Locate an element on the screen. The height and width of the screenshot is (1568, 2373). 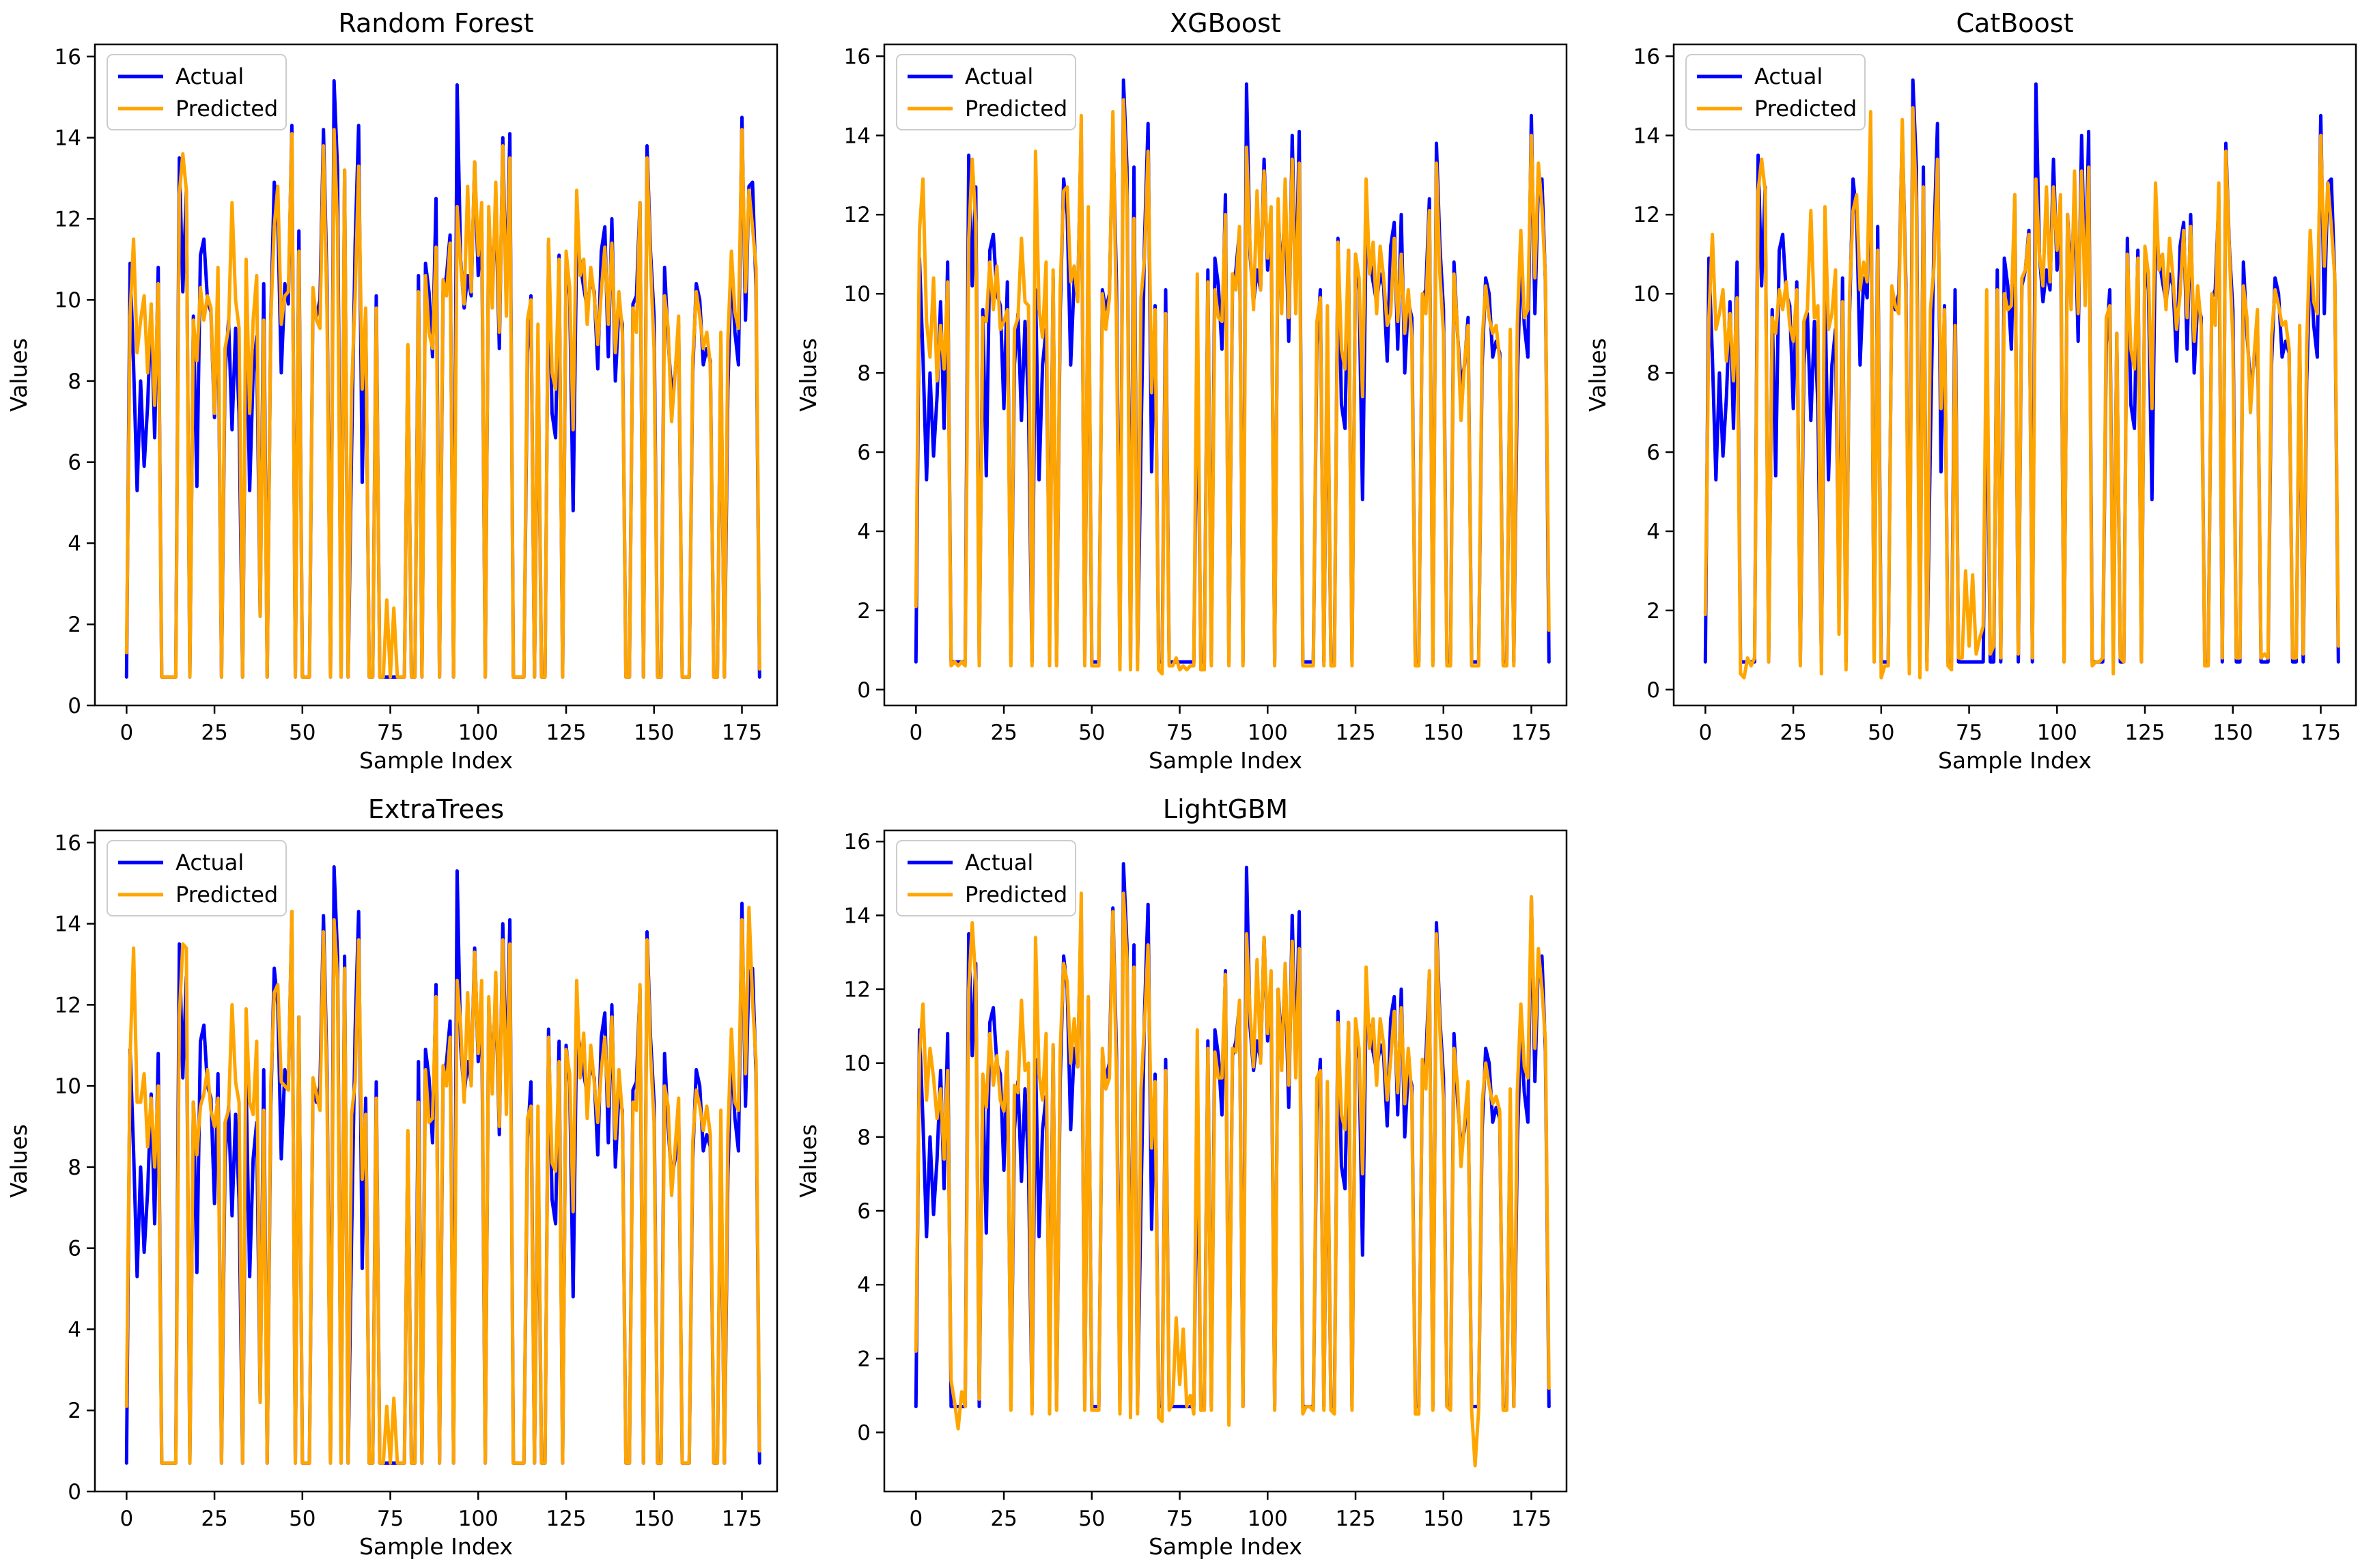
chart-title: CatBoost is located at coordinates (2015, 23).